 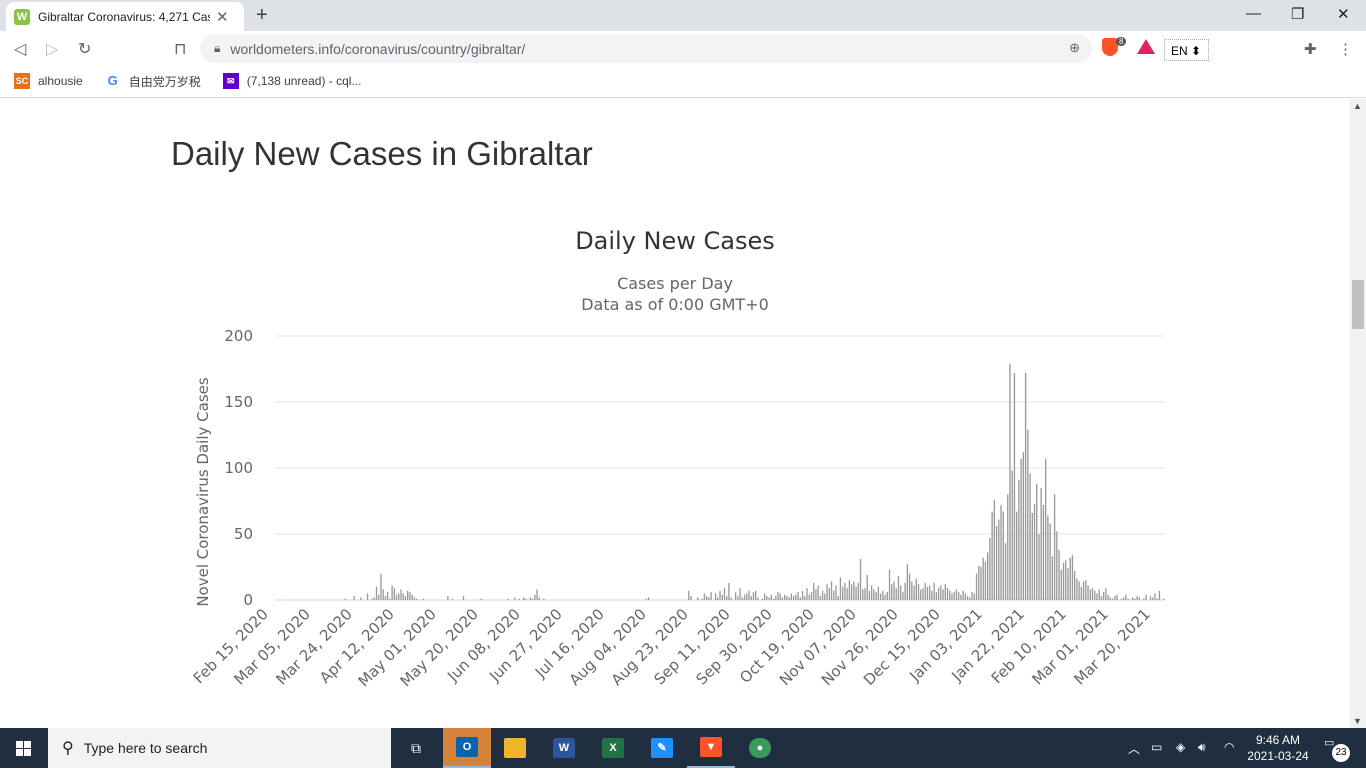 I want to click on bookmark-item: SC alhousie, so click(x=48, y=81).